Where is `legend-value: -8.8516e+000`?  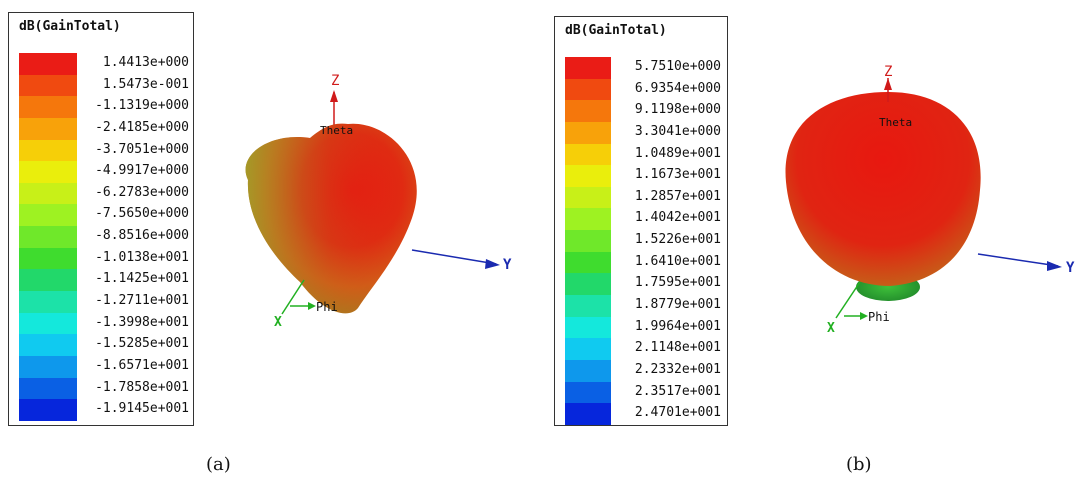 legend-value: -8.8516e+000 is located at coordinates (142, 236).